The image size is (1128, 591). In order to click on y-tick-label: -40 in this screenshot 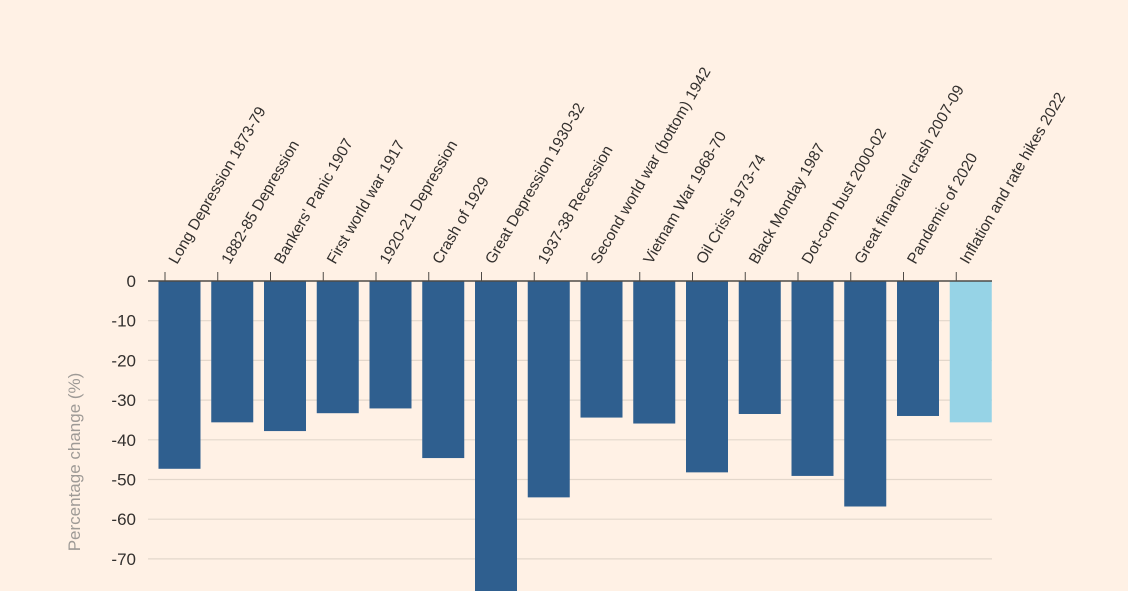, I will do `click(123, 440)`.